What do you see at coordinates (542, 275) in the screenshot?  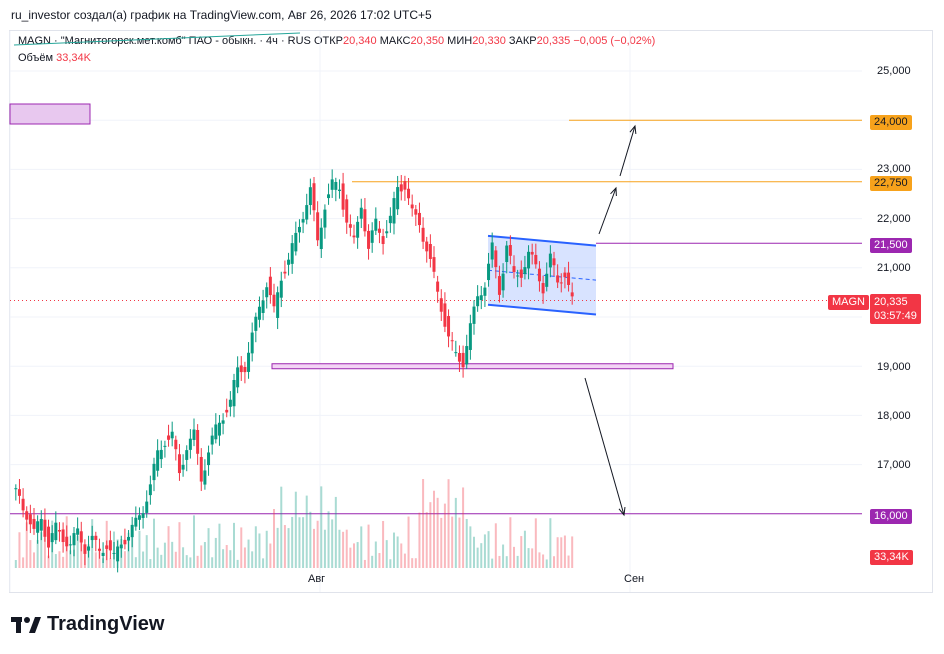 I see `channel-fill` at bounding box center [542, 275].